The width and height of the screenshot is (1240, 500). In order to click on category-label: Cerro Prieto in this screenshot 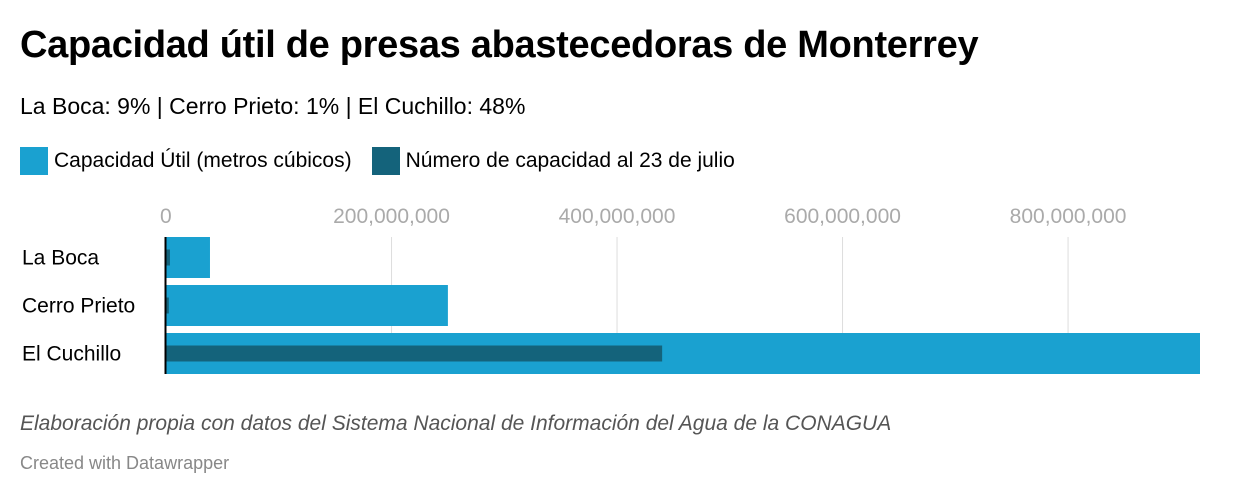, I will do `click(78, 306)`.